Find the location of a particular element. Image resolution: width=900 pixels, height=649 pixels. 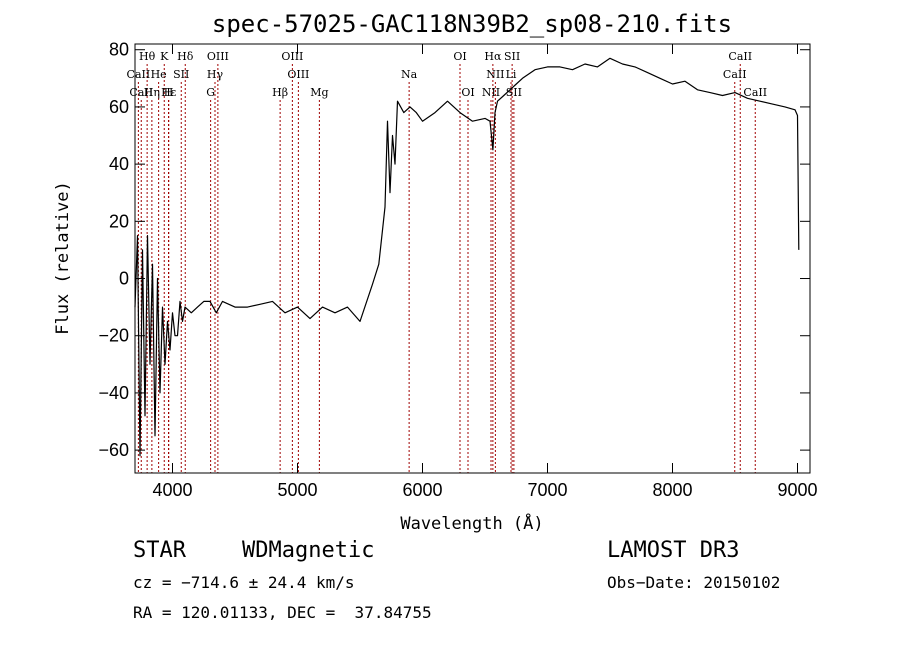

x-tick-label: 8000 is located at coordinates (672, 490).